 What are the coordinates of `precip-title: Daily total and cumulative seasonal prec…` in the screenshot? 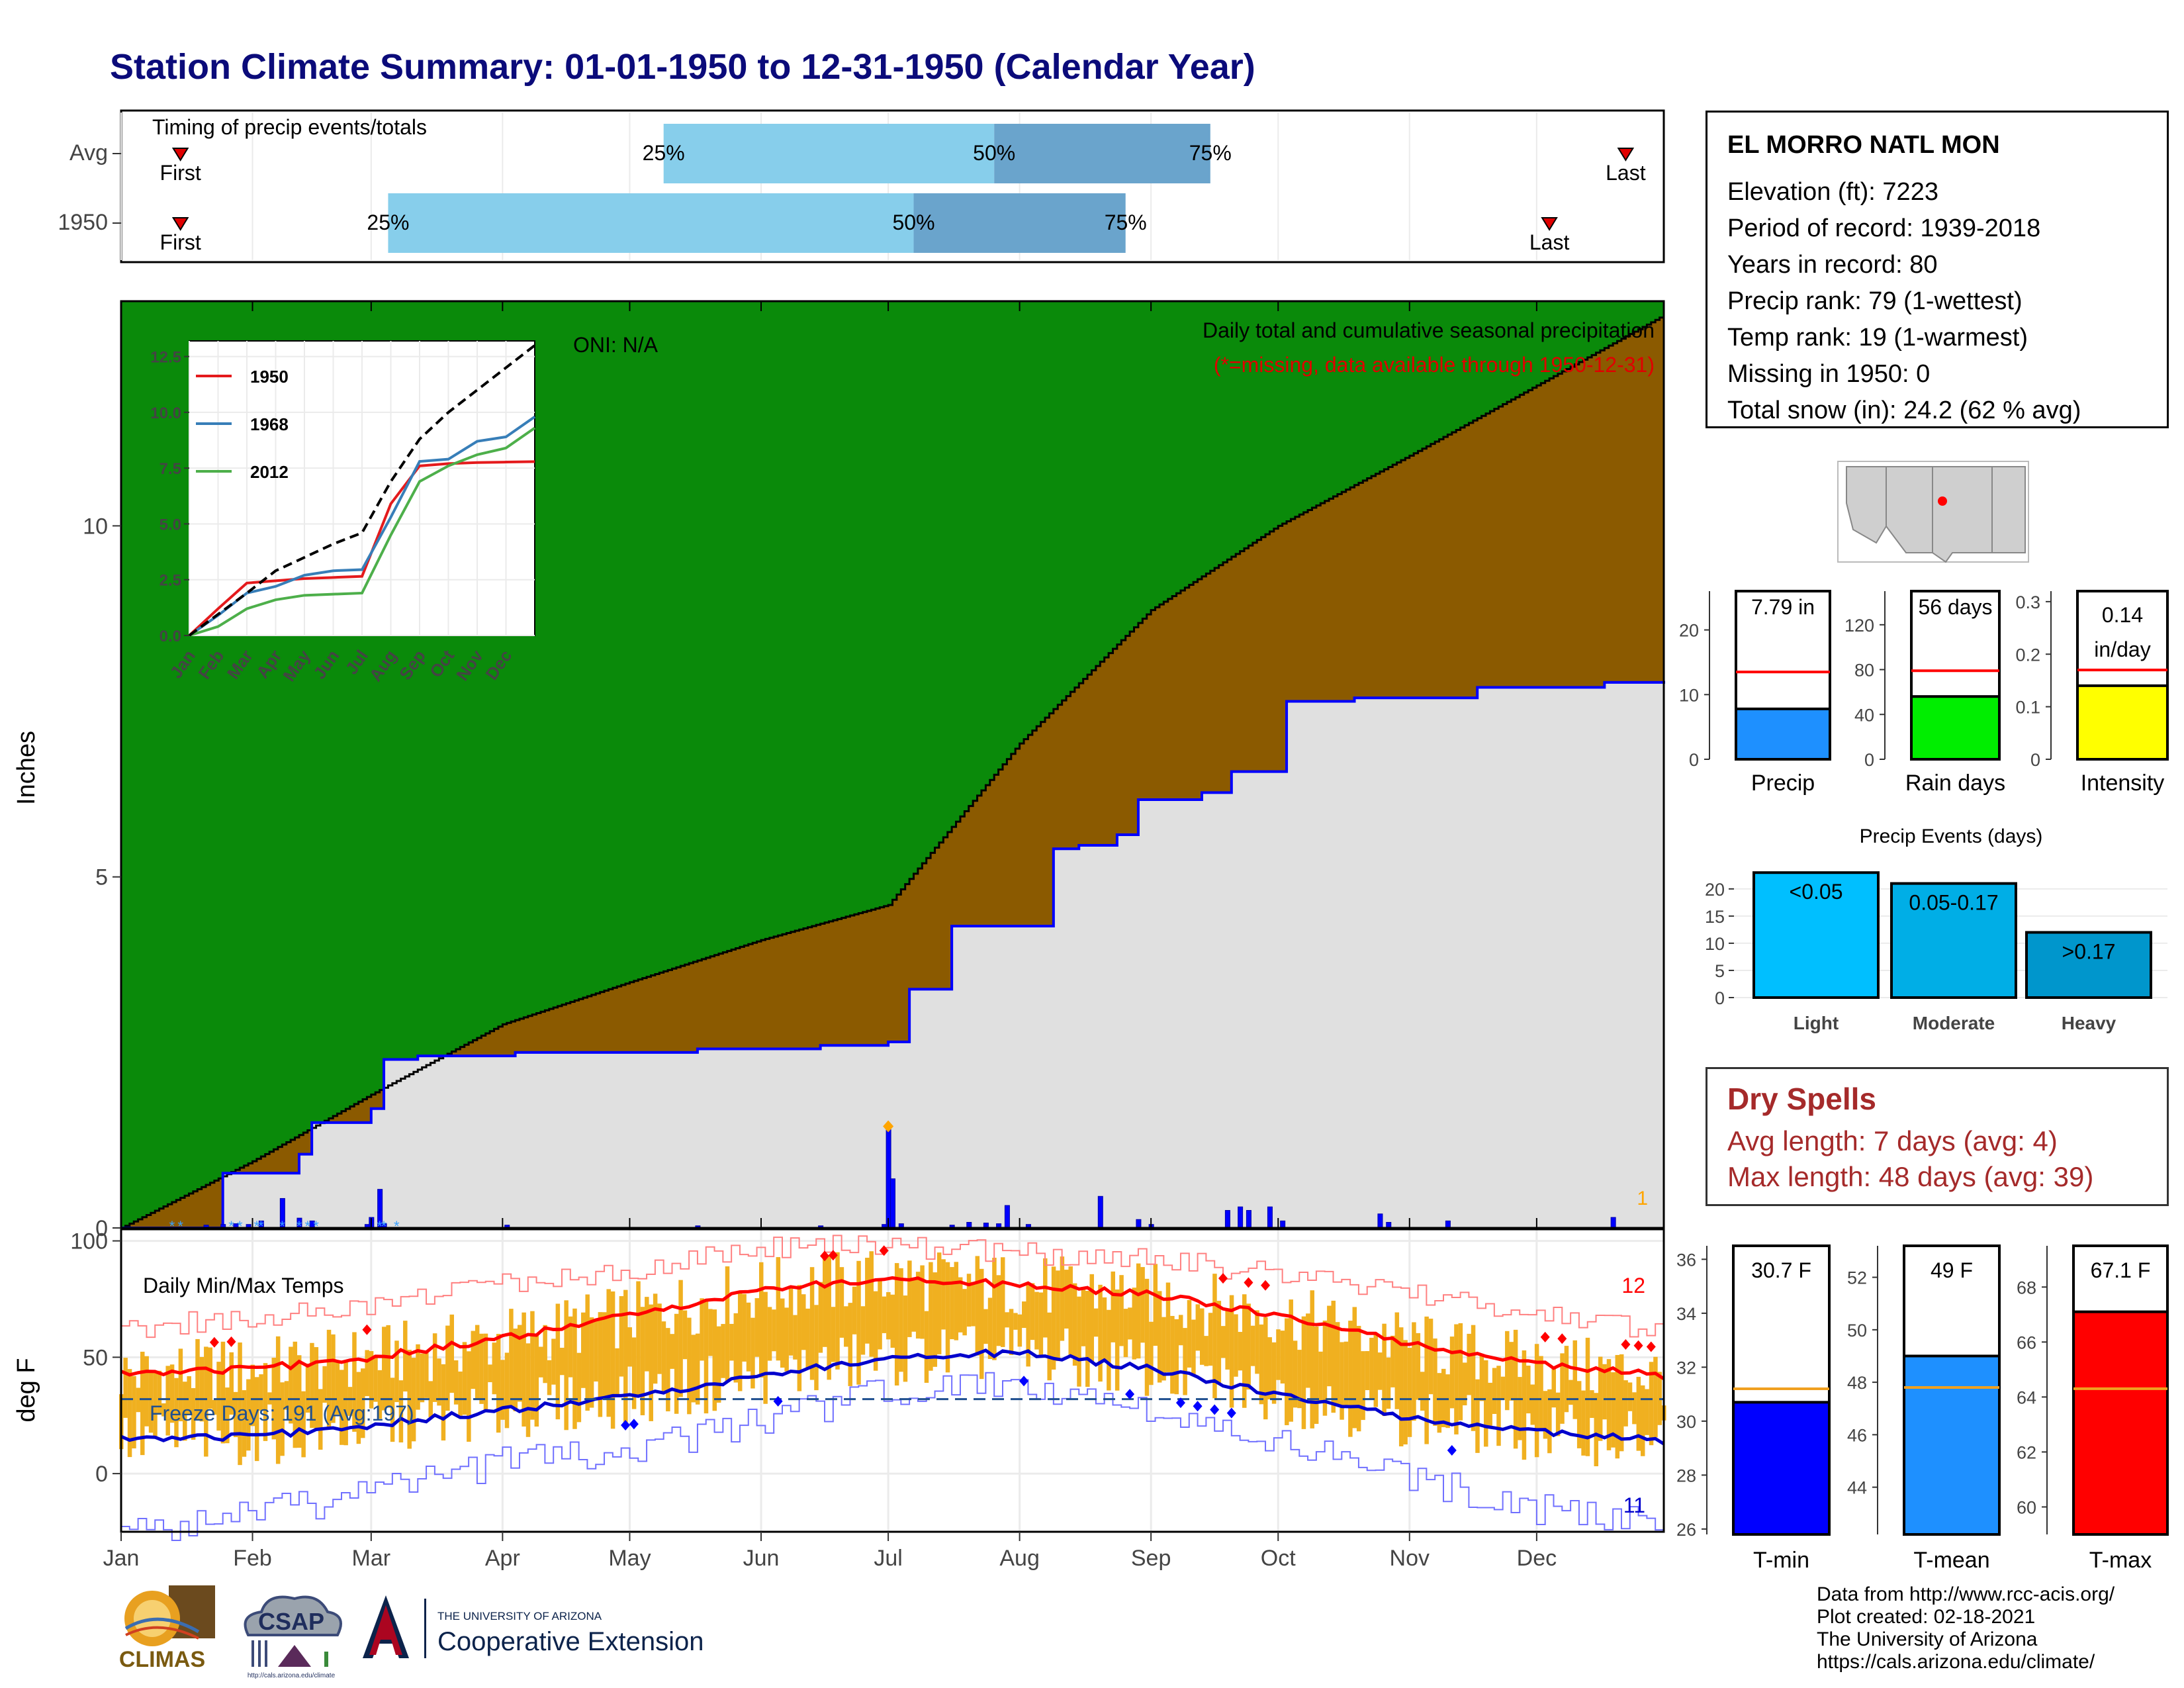 It's located at (1429, 330).